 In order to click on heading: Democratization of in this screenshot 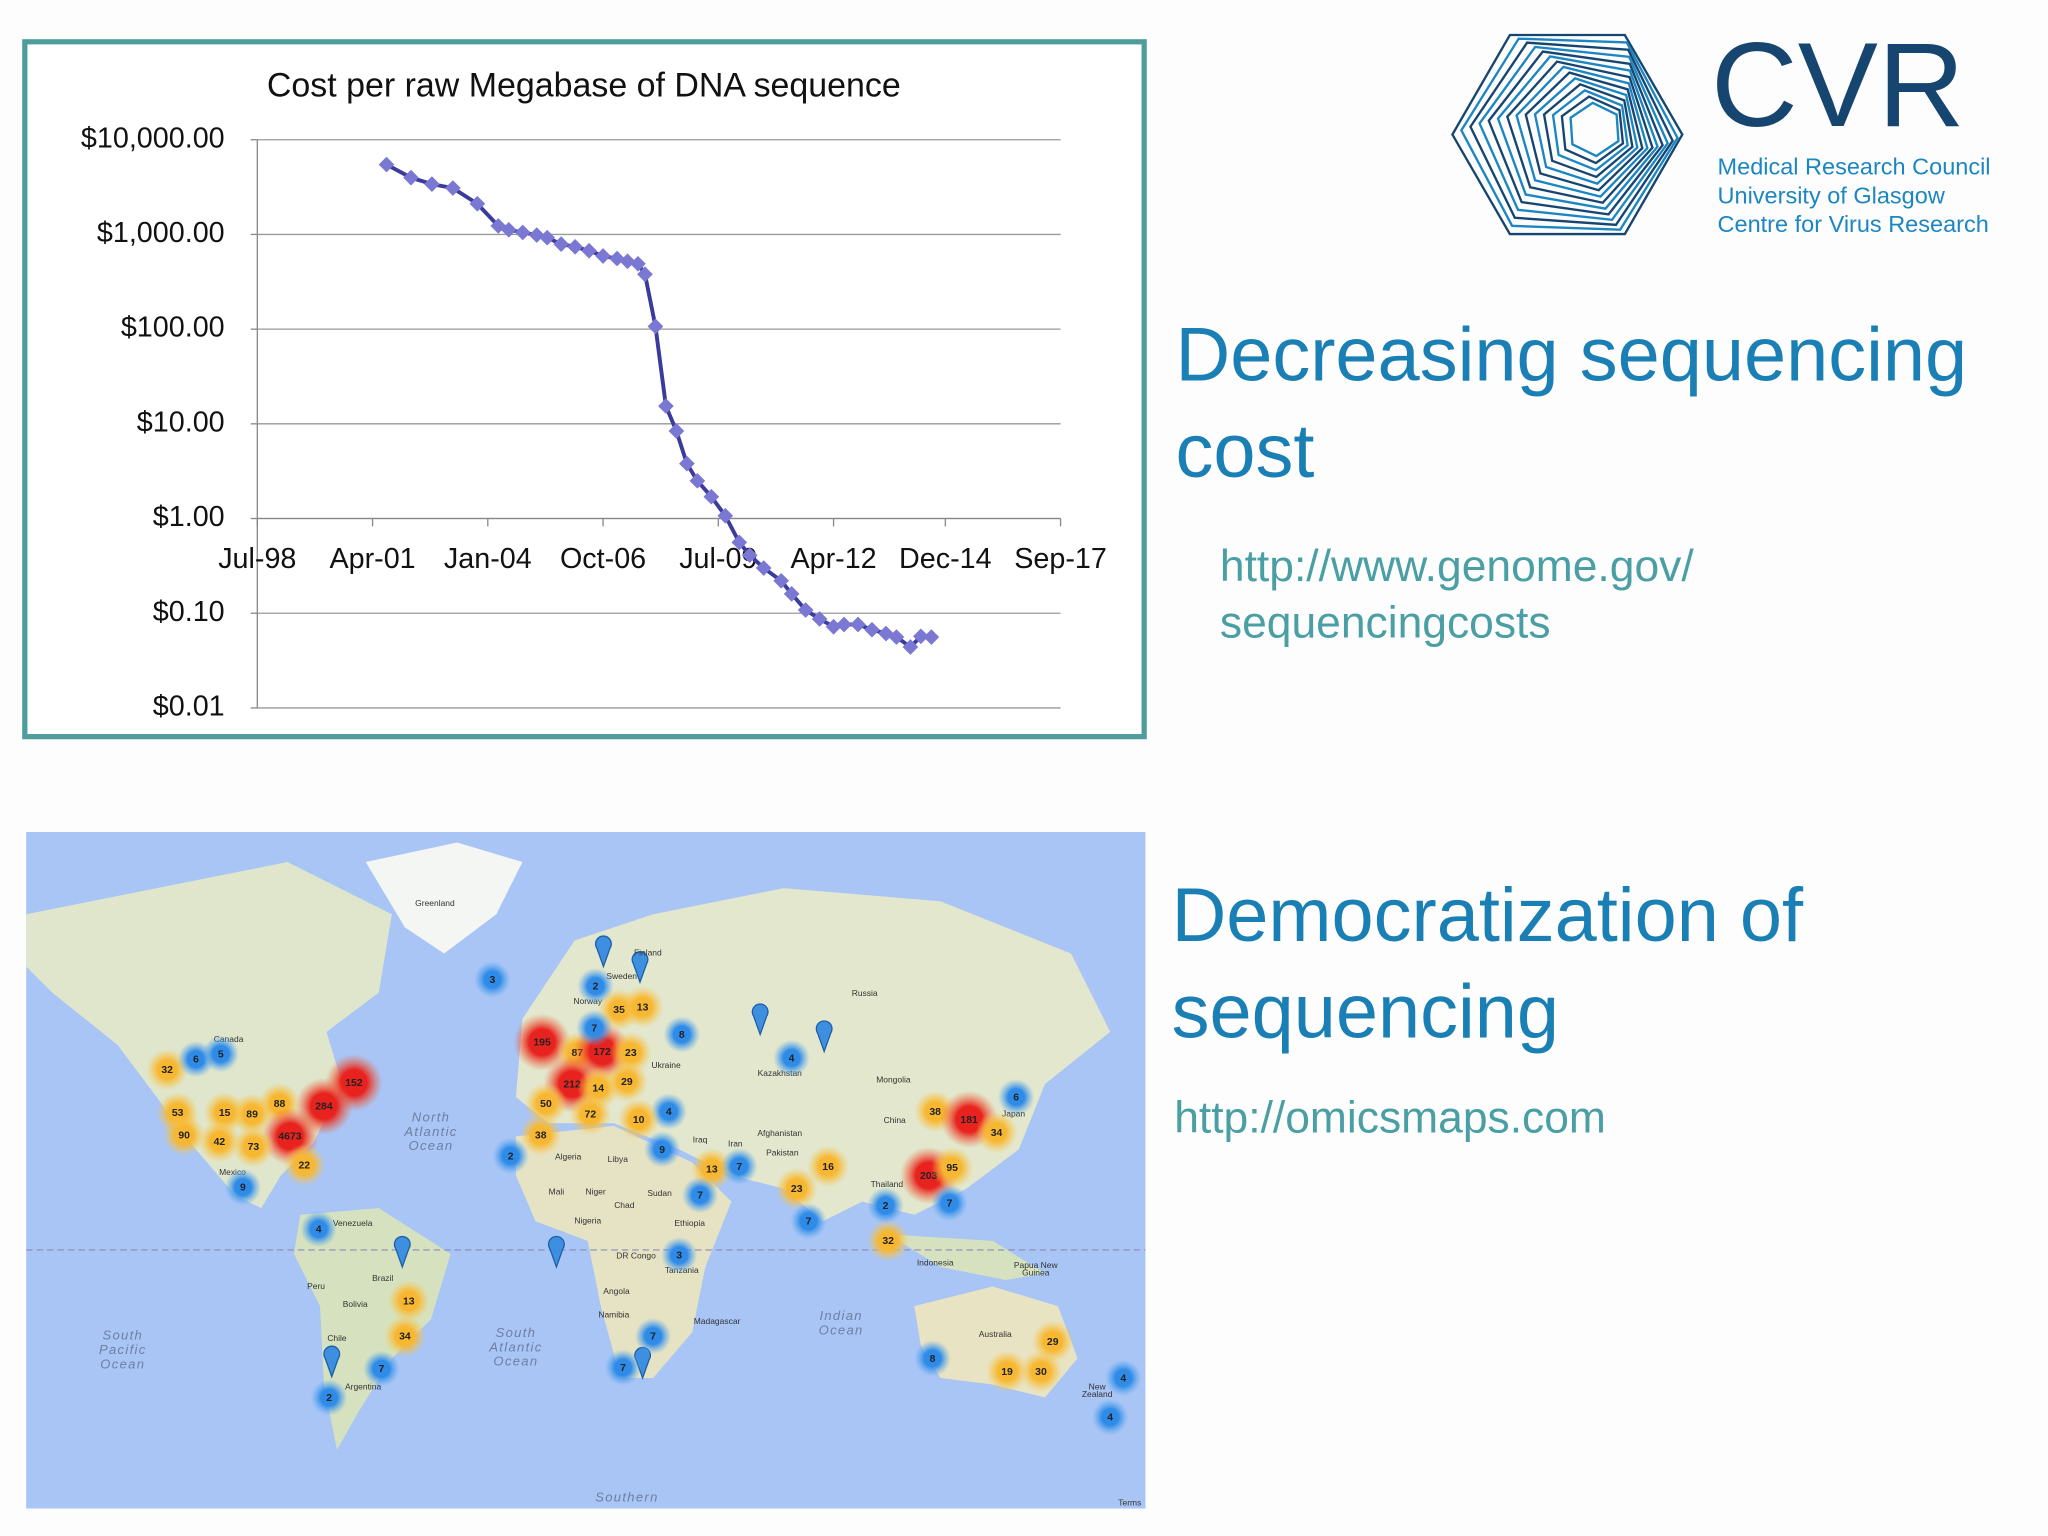, I will do `click(1488, 915)`.